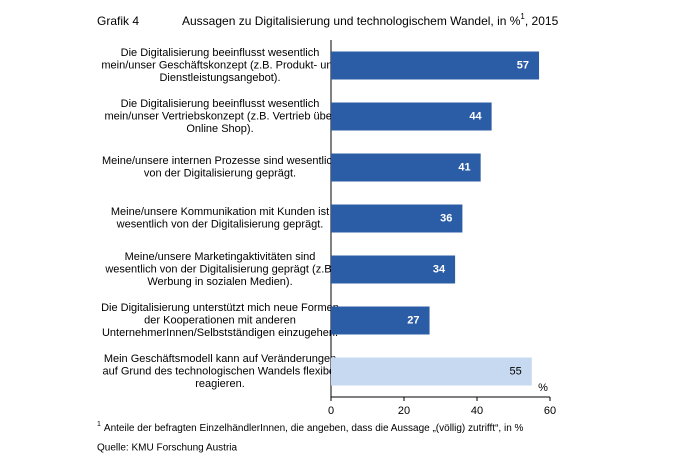 Image resolution: width=700 pixels, height=471 pixels. I want to click on x-tick-label: 60, so click(550, 411).